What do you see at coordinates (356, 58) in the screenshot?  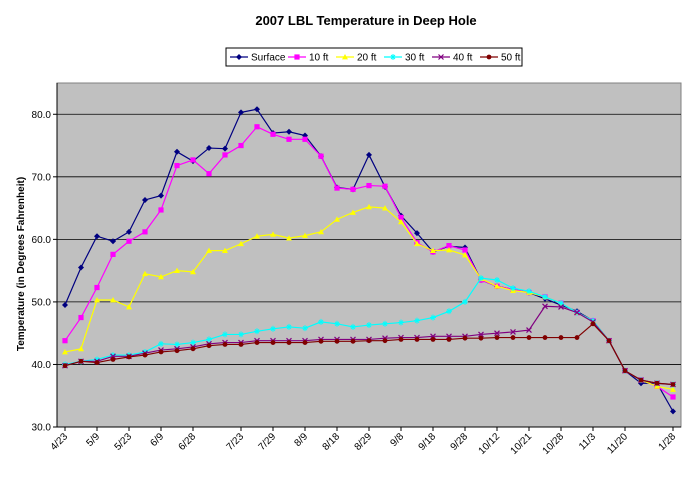 I see `legend-item-20-ft: 20 ft` at bounding box center [356, 58].